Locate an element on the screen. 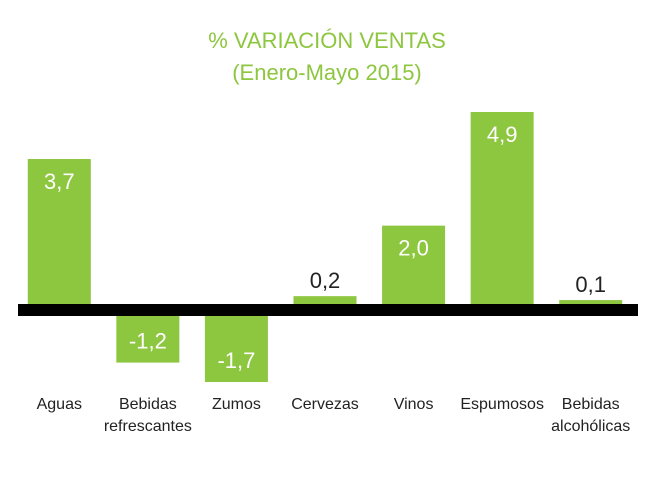 The height and width of the screenshot is (500, 654). data-label-1: -1,2 is located at coordinates (148, 341).